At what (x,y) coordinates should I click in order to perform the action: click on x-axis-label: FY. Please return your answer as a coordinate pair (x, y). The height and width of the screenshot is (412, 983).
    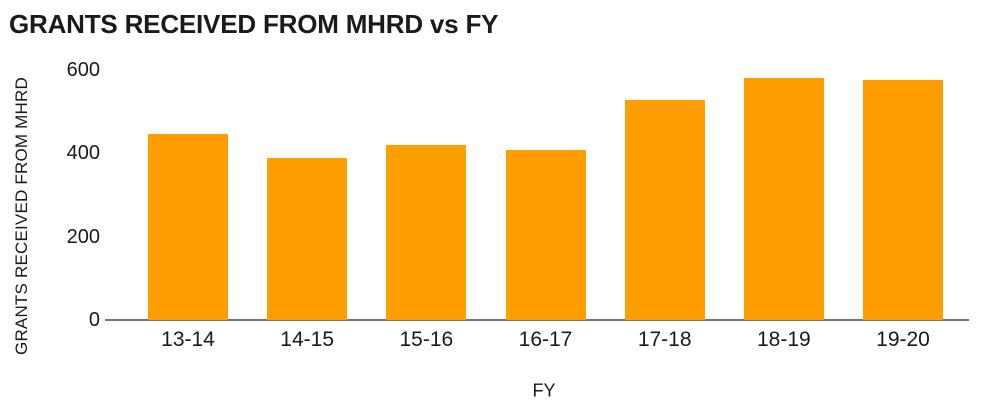
    Looking at the image, I should click on (544, 390).